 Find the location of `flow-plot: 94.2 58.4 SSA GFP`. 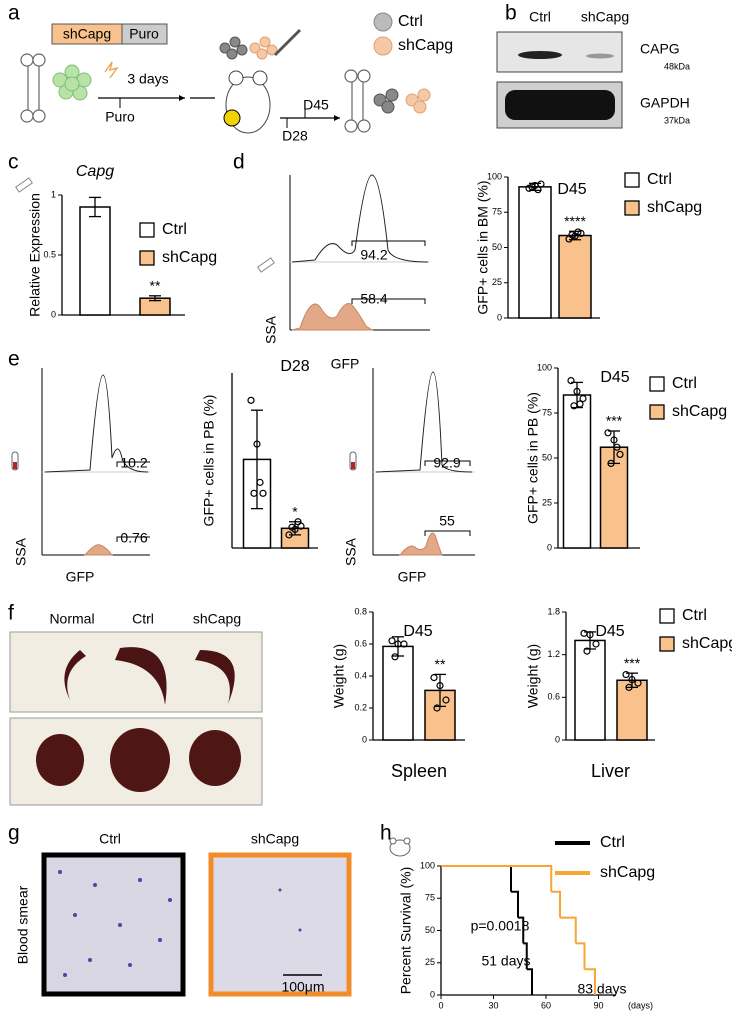

flow-plot: 94.2 58.4 SSA GFP is located at coordinates (343, 273).